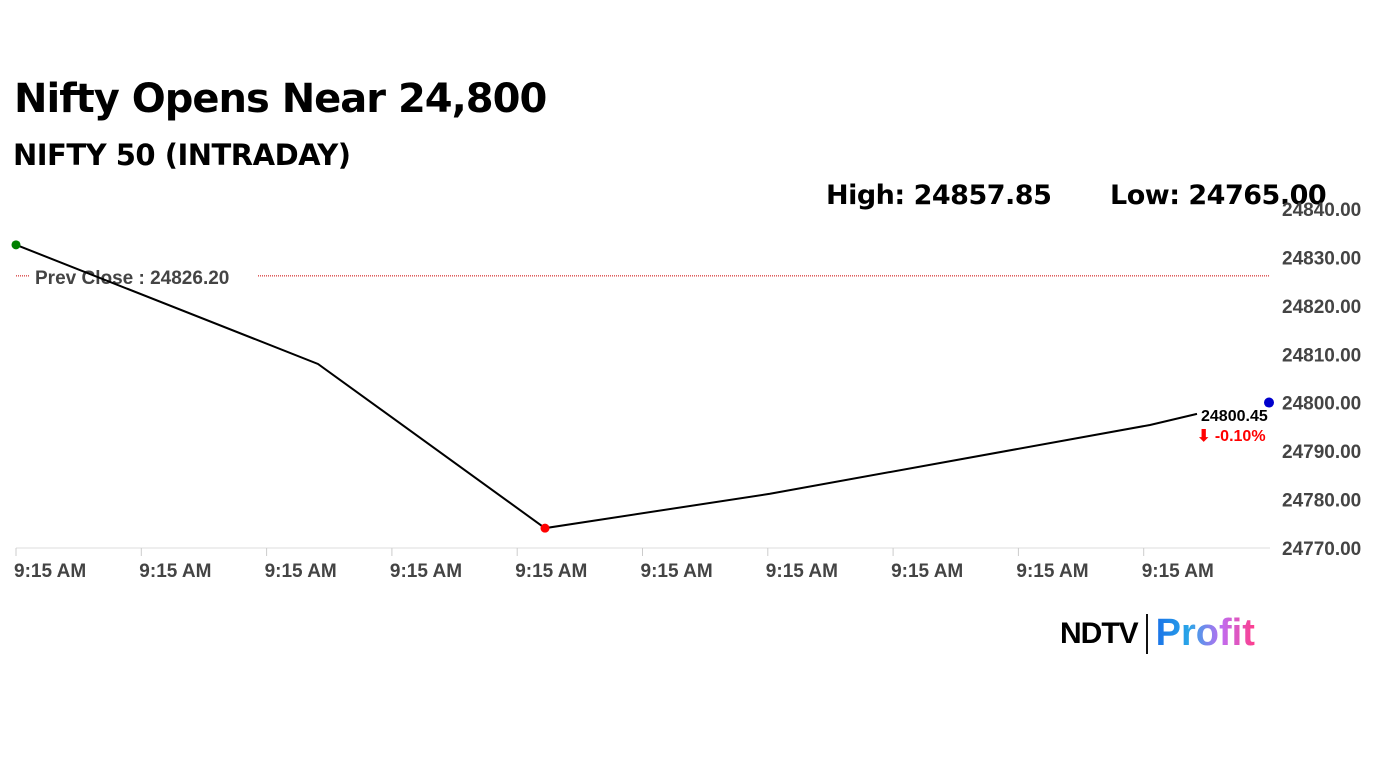  Describe the element at coordinates (545, 528) in the screenshot. I see `low-point-dot` at that location.